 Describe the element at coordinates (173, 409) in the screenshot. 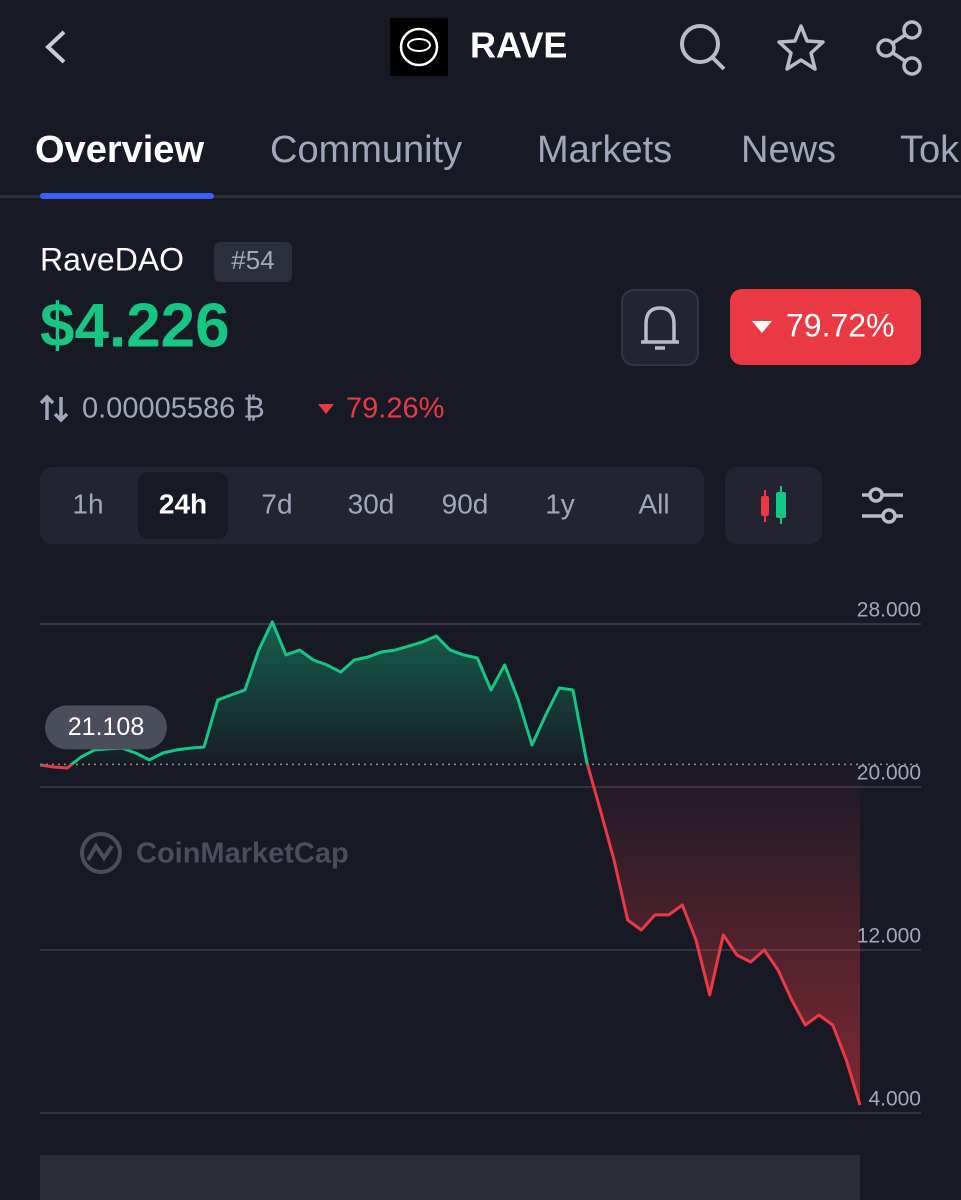

I see `btc-price: 0.00005586 ₿` at that location.